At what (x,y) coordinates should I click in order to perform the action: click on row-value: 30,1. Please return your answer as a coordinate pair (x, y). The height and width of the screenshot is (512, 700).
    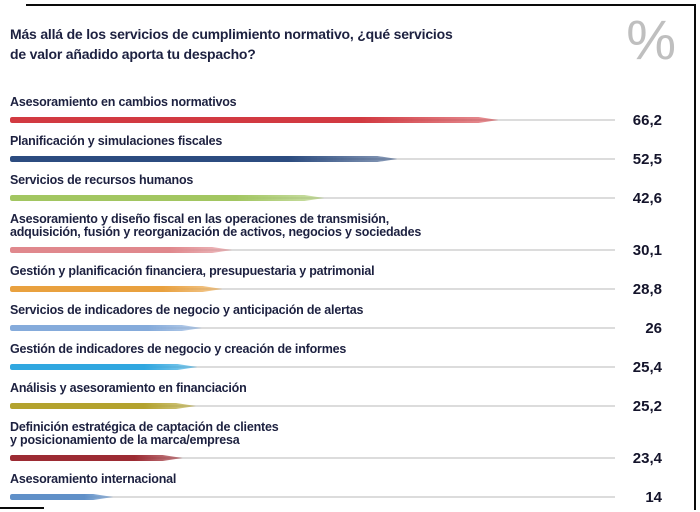
    Looking at the image, I should click on (647, 250).